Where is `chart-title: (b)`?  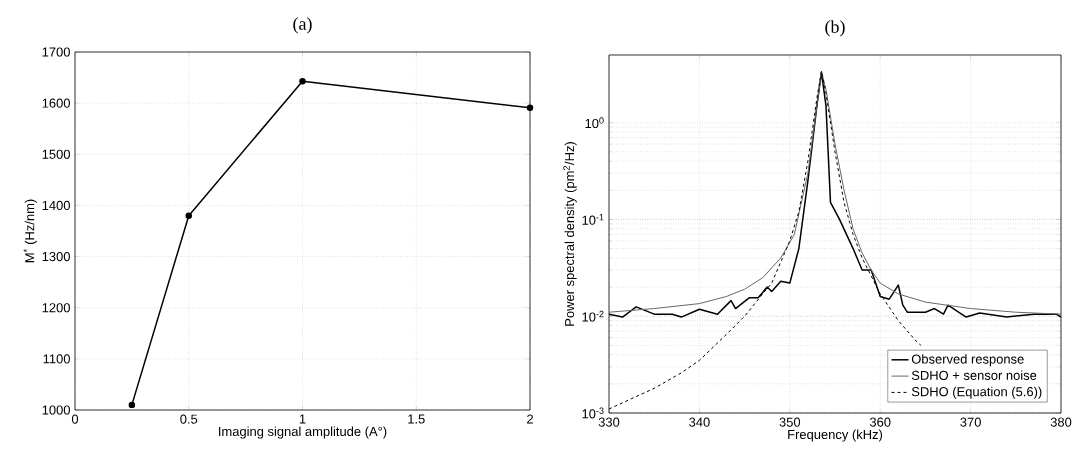
chart-title: (b) is located at coordinates (835, 28).